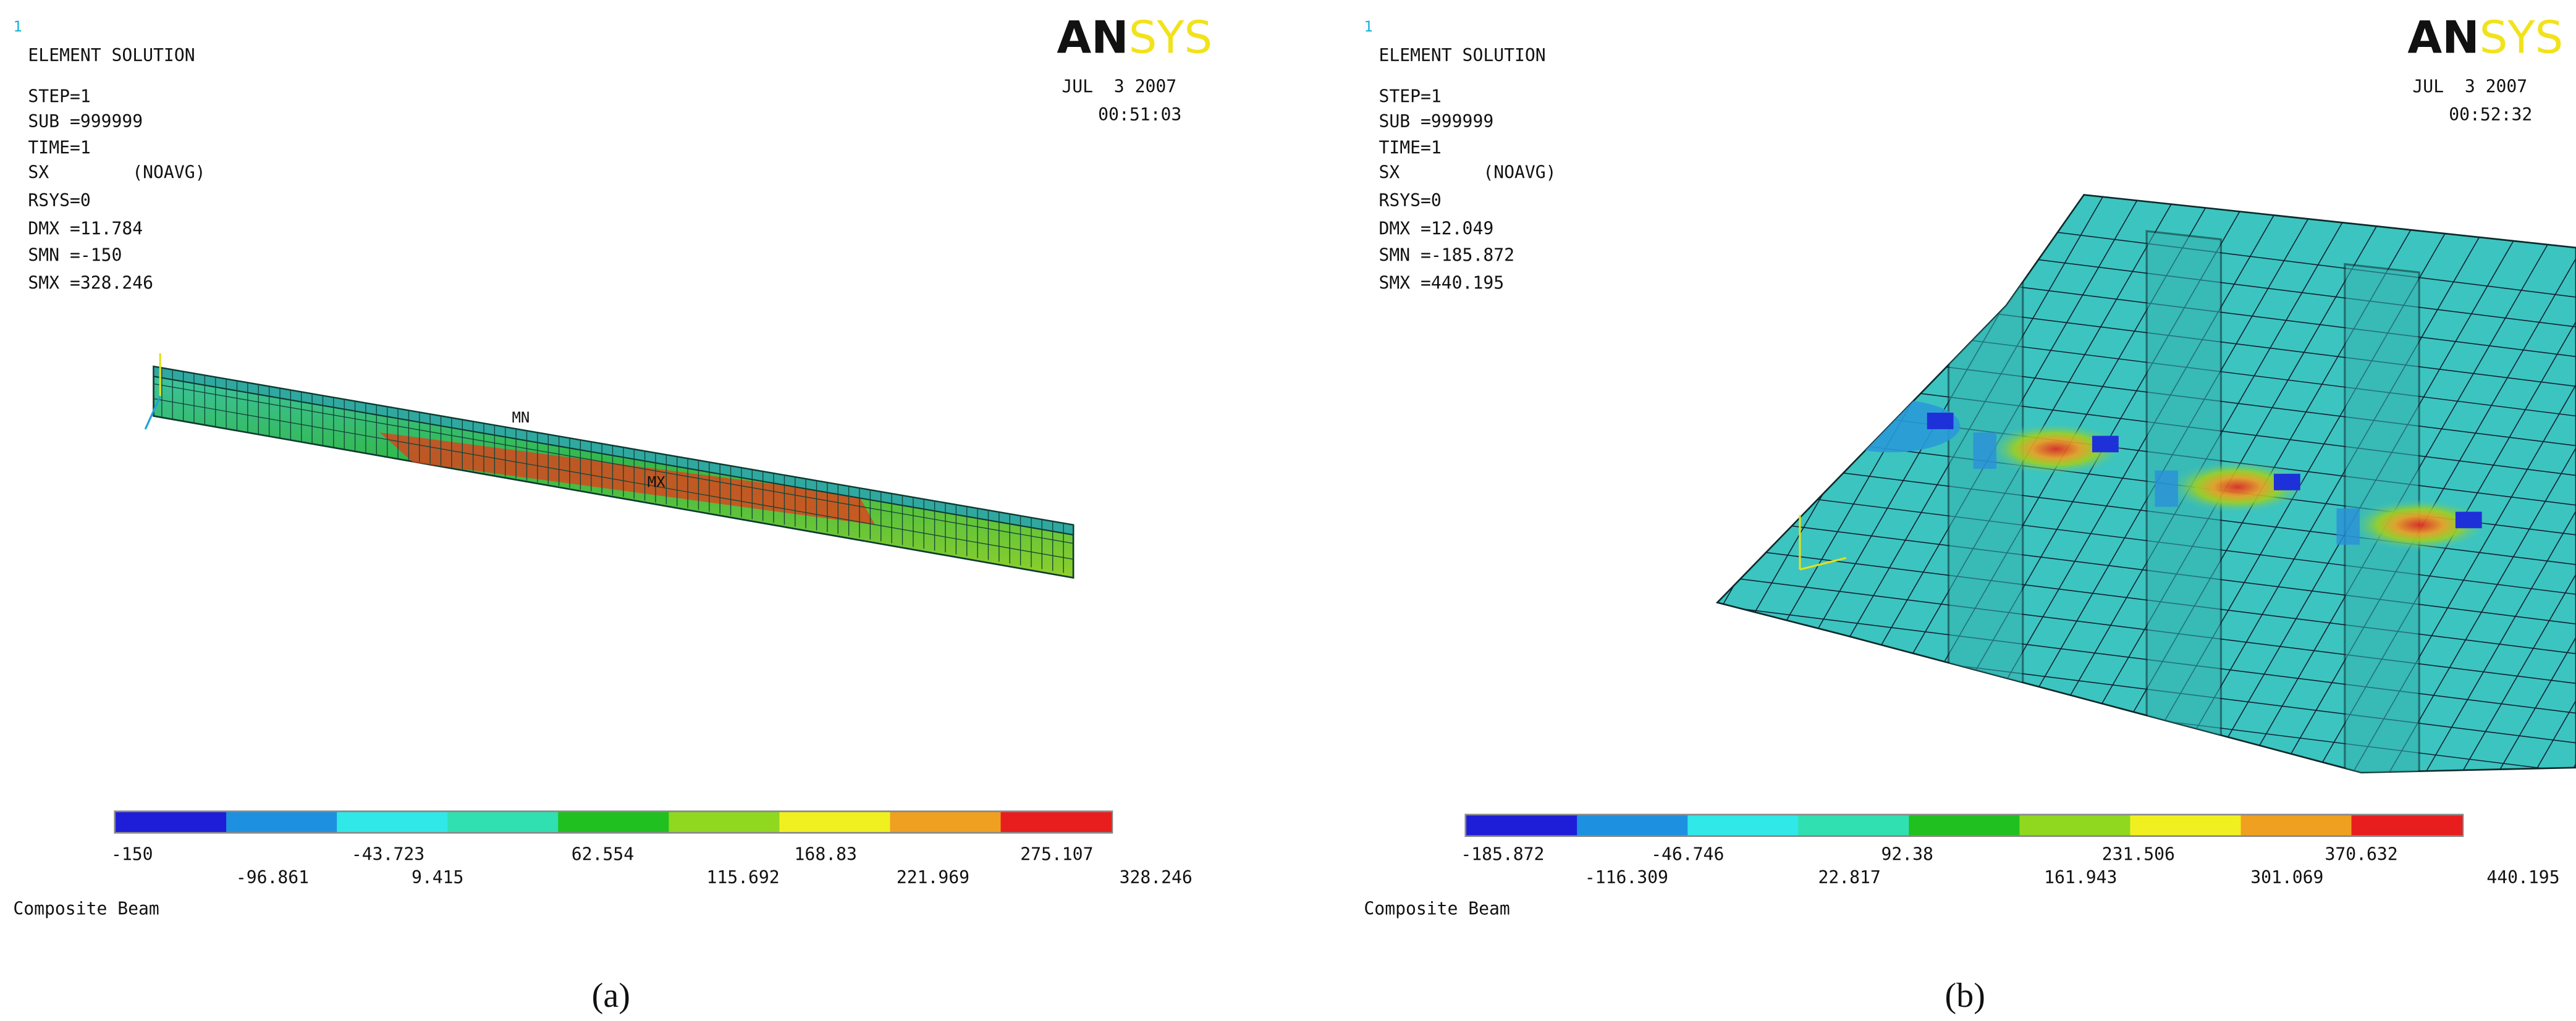  I want to click on info-line: SMX =440.195, so click(1441, 283).